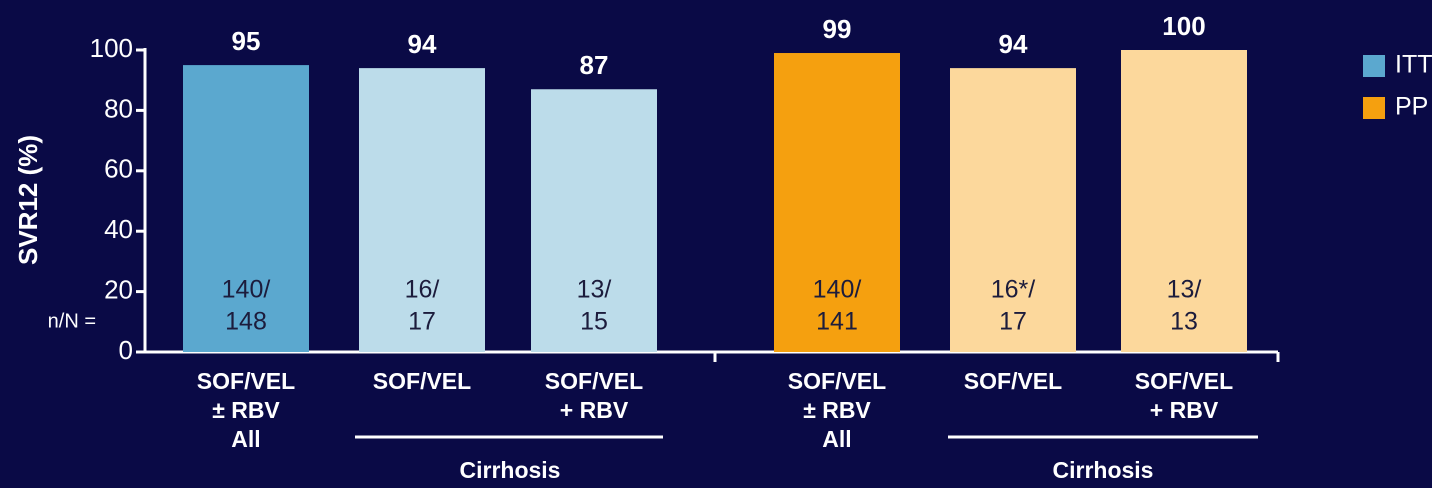 This screenshot has width=1432, height=488. Describe the element at coordinates (1013, 290) in the screenshot. I see `count-text: 16*/` at that location.